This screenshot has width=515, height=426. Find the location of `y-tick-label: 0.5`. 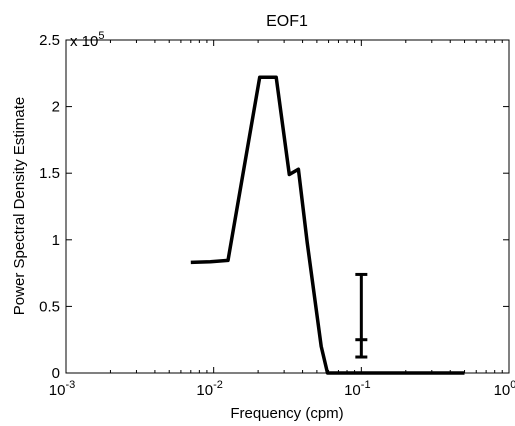

y-tick-label: 0.5 is located at coordinates (49, 306).